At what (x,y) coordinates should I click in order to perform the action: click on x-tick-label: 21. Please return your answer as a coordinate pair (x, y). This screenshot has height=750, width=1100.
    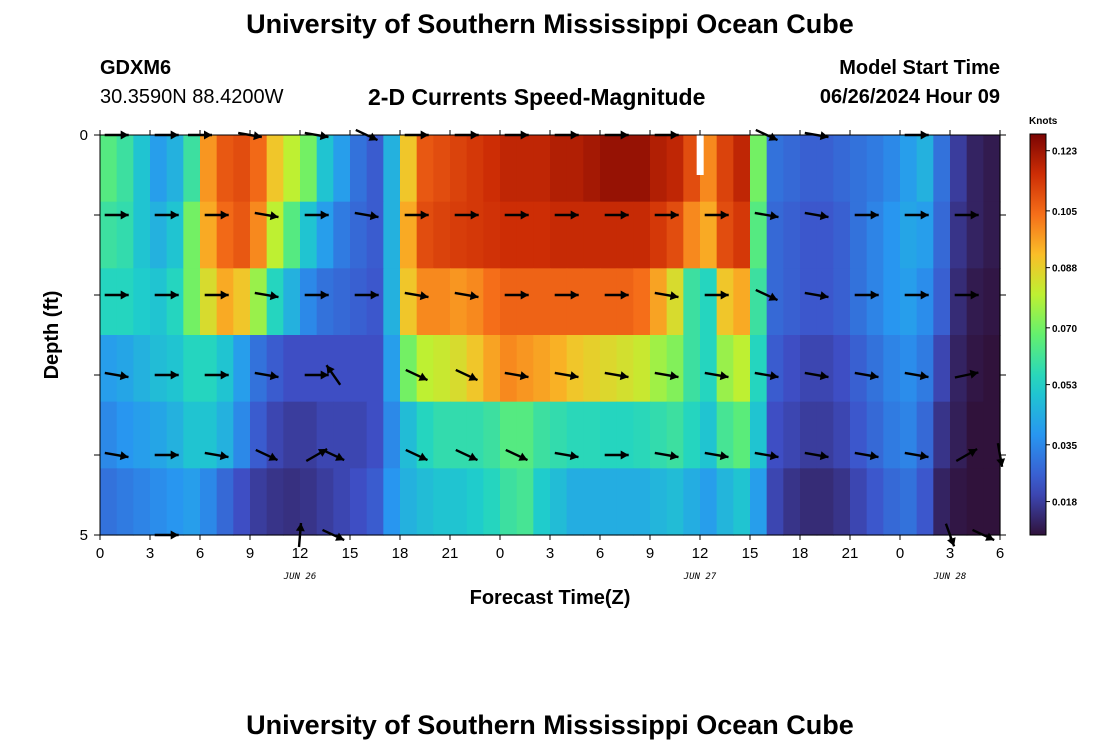
    Looking at the image, I should click on (450, 553).